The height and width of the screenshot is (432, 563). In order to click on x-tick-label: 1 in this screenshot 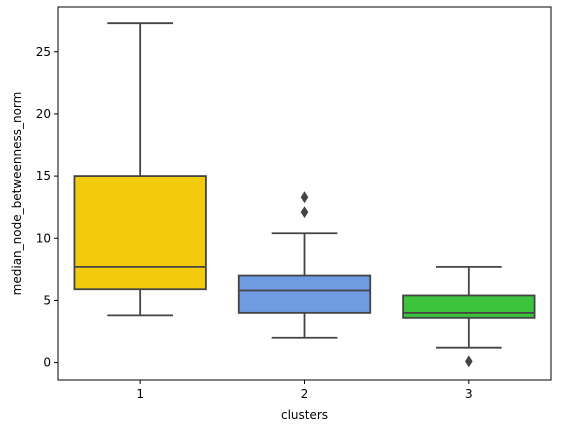, I will do `click(140, 394)`.